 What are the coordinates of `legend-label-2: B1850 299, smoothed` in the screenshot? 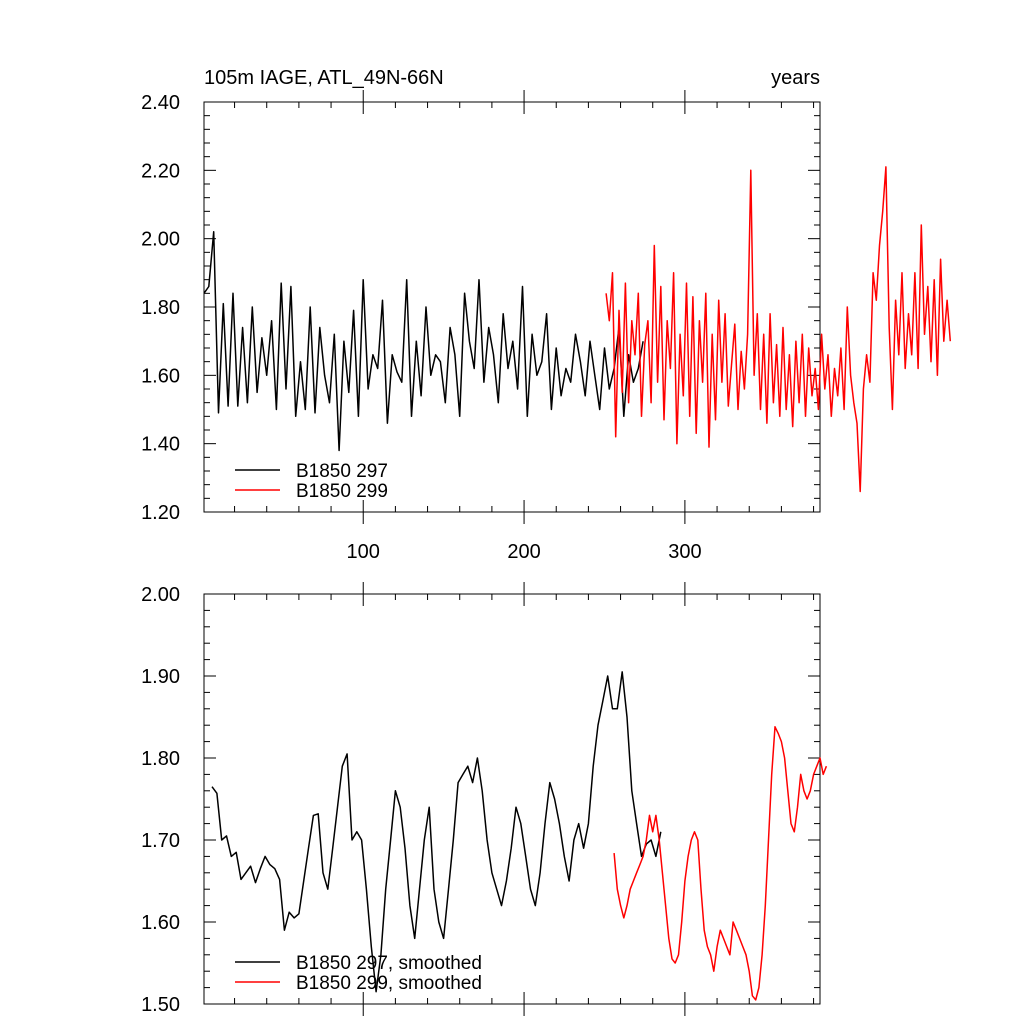 It's located at (389, 983).